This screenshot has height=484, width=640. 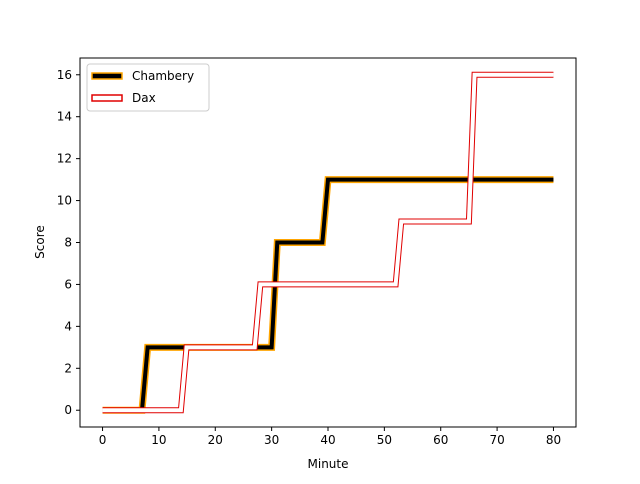 What do you see at coordinates (64, 117) in the screenshot?
I see `y-tick-label: 14` at bounding box center [64, 117].